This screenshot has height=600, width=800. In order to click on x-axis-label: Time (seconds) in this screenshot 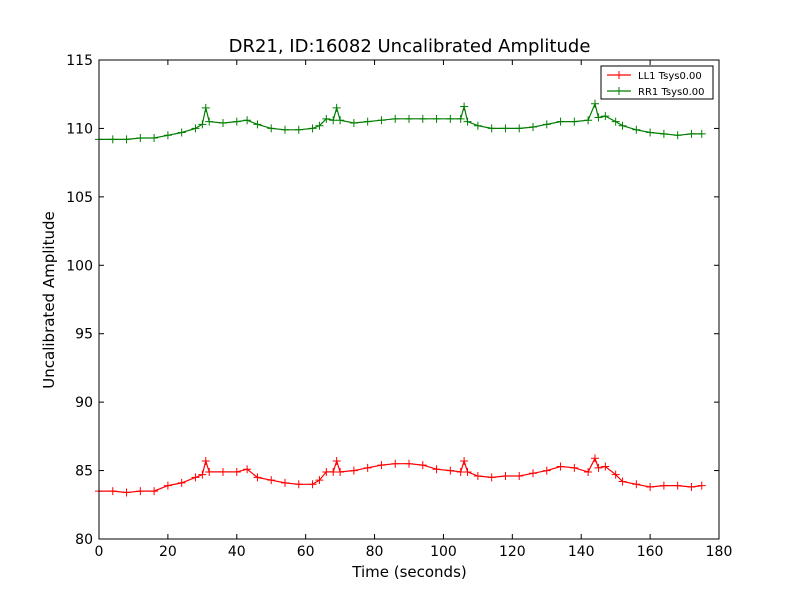, I will do `click(409, 572)`.